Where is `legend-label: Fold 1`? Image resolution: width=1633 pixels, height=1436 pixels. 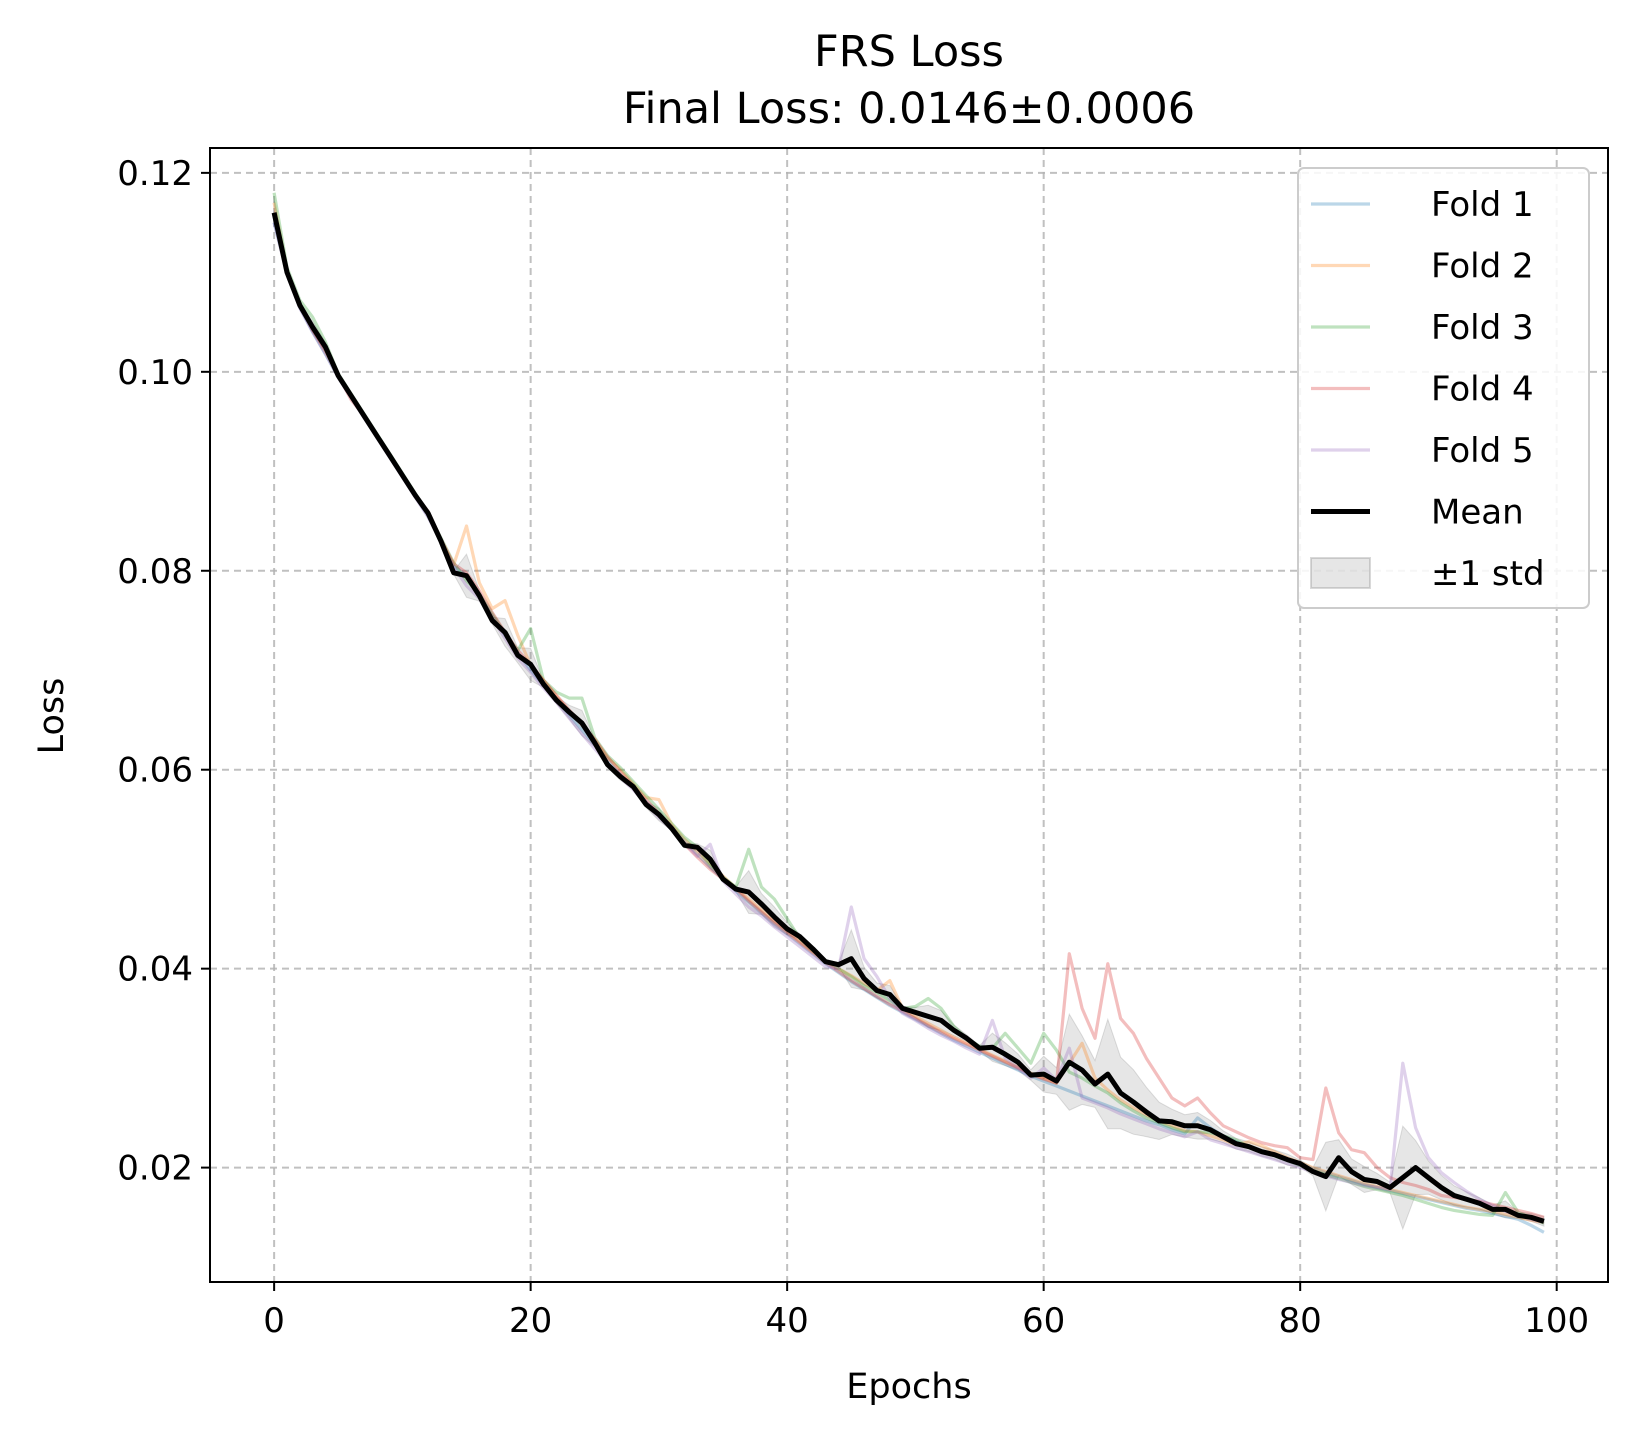
legend-label: Fold 1 is located at coordinates (1482, 205).